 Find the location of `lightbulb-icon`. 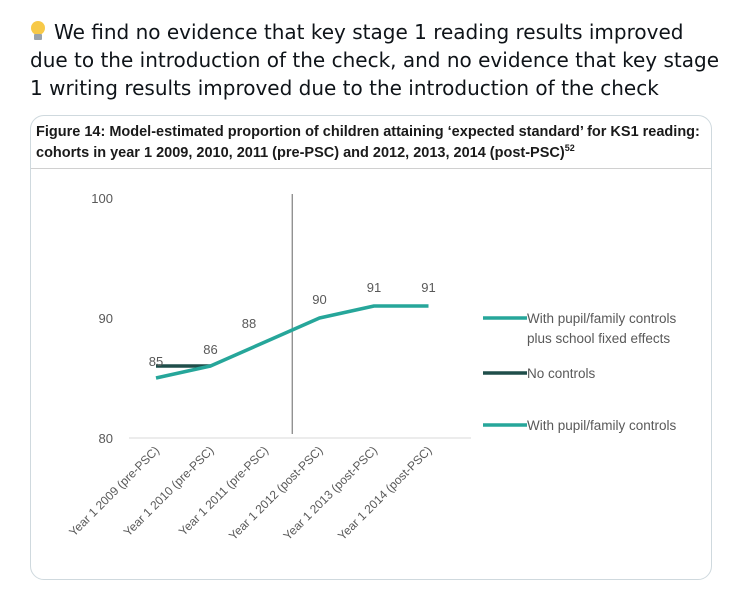

lightbulb-icon is located at coordinates (38, 31).